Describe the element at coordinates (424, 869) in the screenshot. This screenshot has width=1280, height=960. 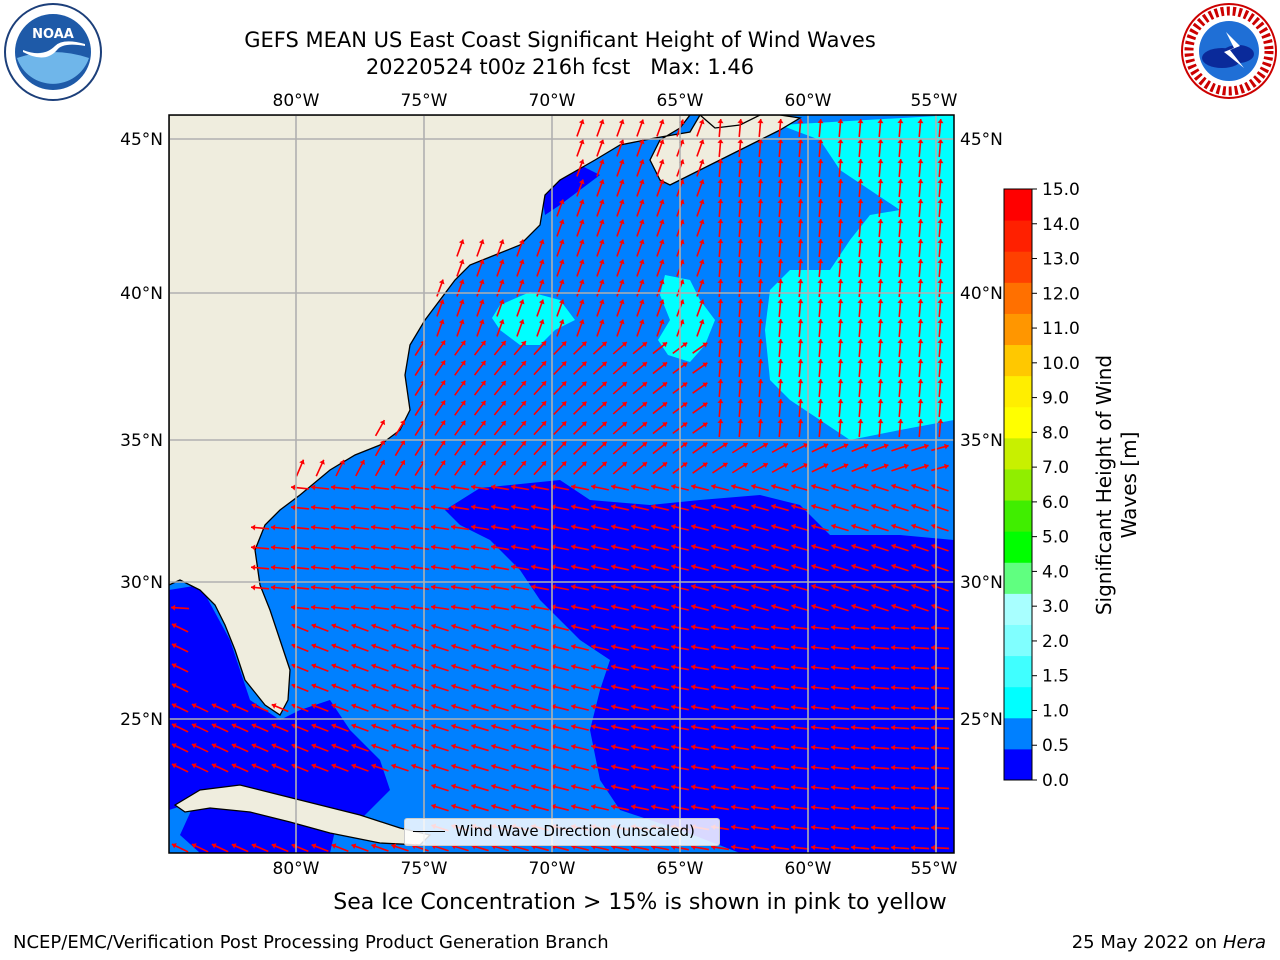
I see `lon-label-bottom: 75°W` at that location.